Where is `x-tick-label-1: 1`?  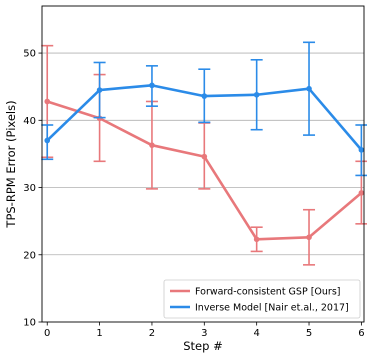 x-tick-label-1: 1 is located at coordinates (99, 333).